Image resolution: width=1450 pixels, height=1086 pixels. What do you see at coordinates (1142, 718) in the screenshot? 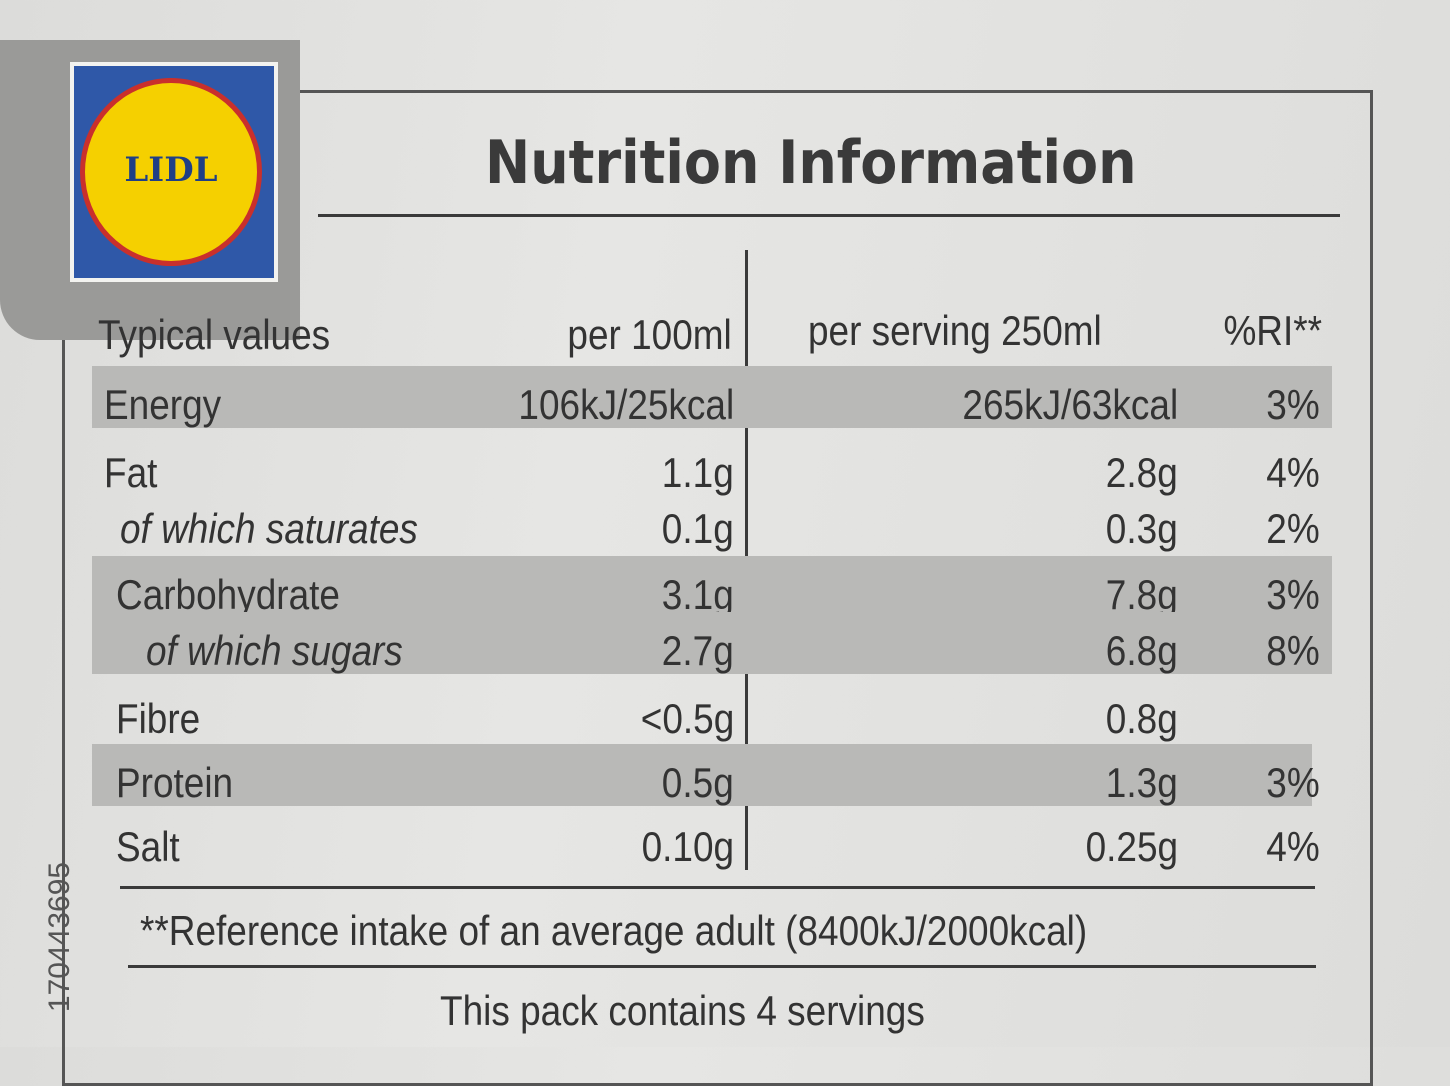
I see `per-serving: 0.8g` at bounding box center [1142, 718].